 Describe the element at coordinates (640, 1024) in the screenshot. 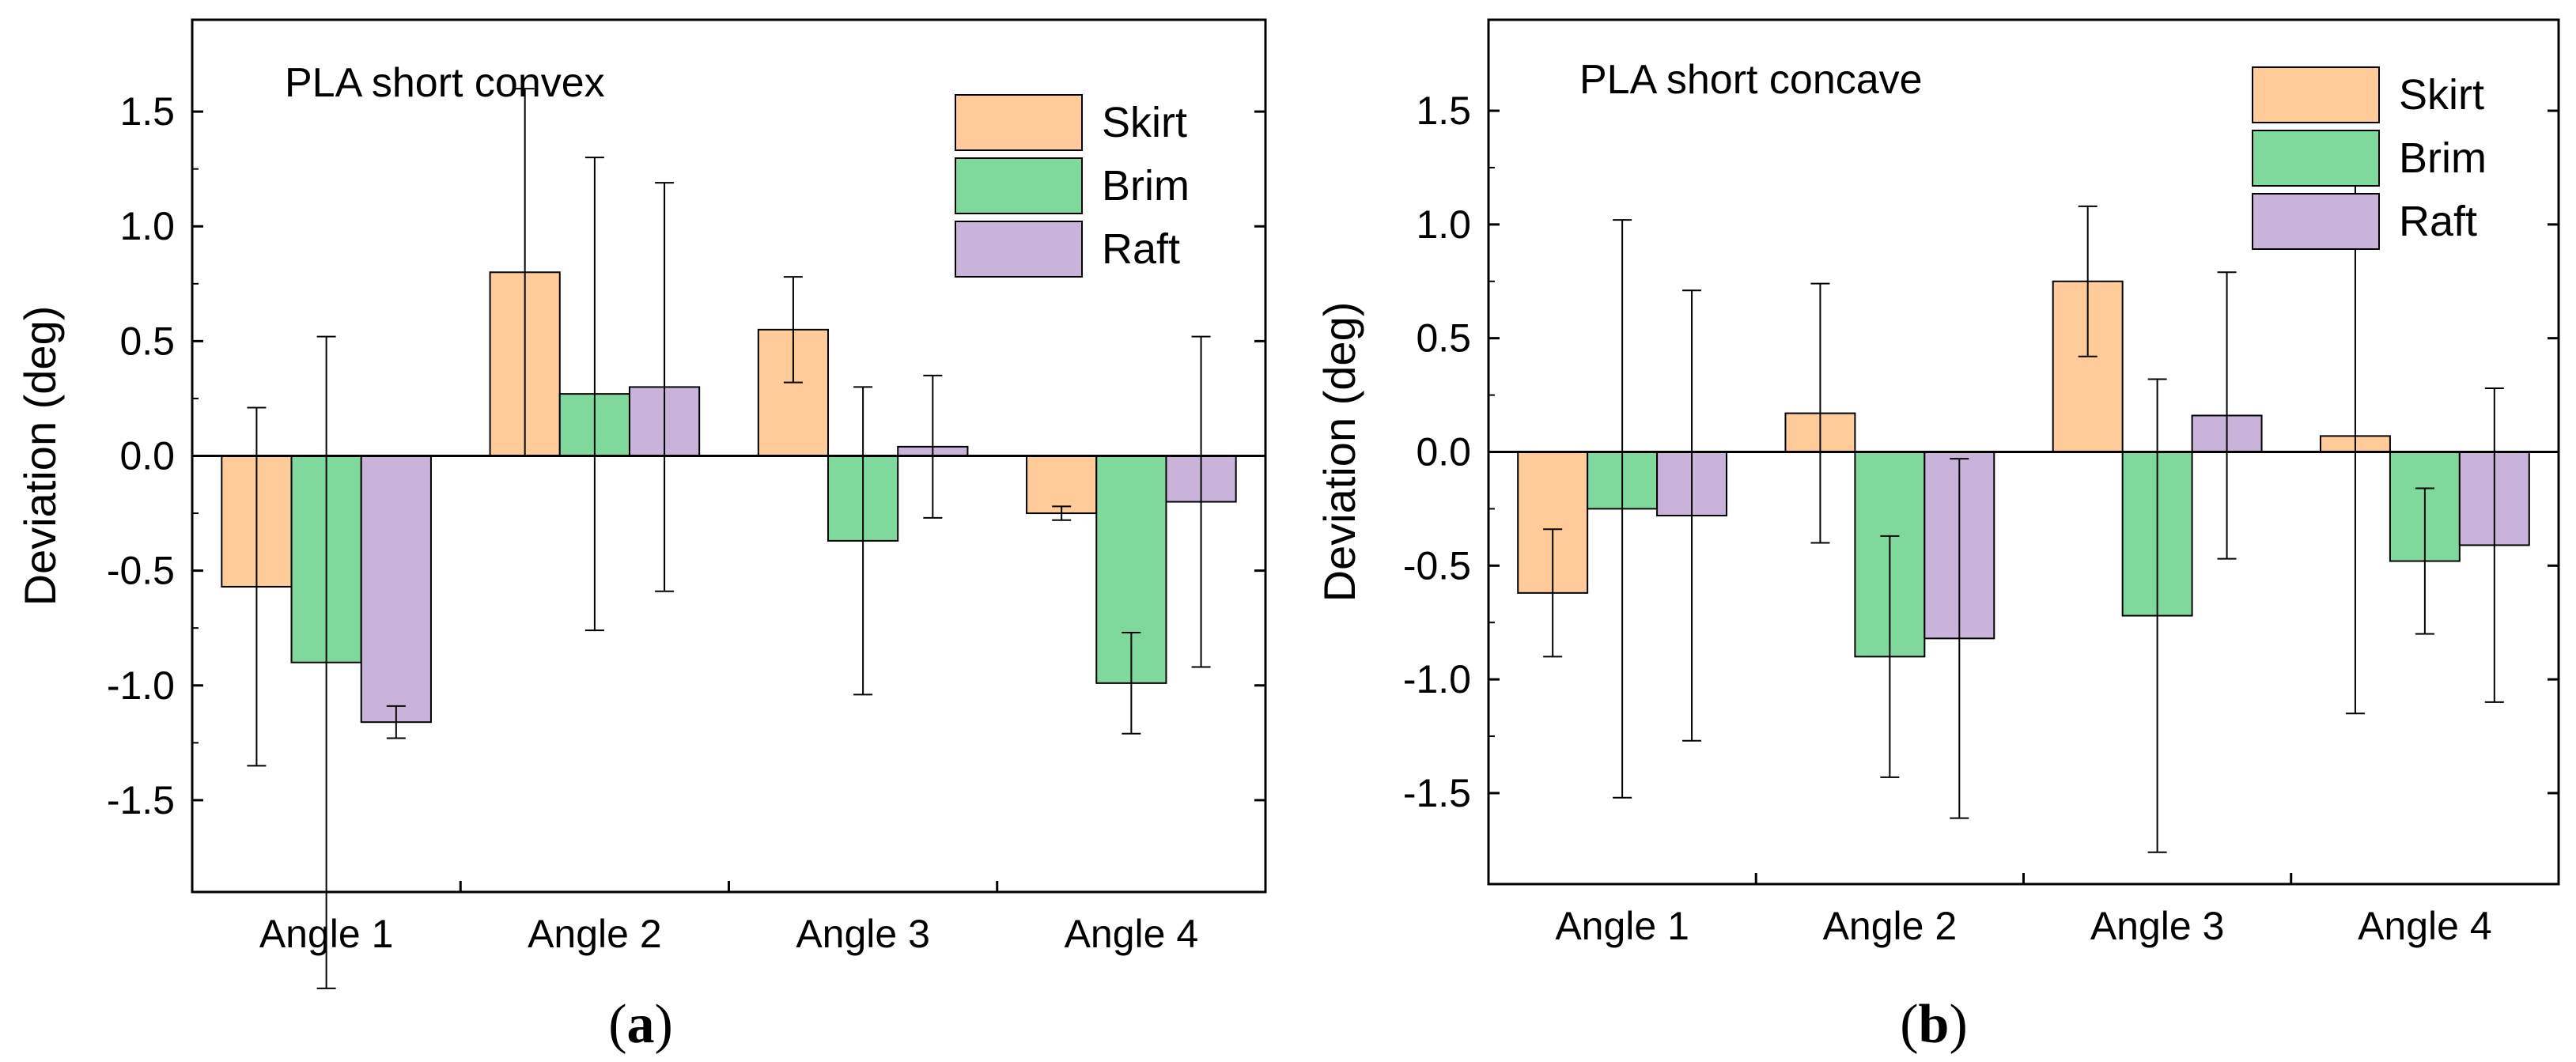

I see `panel-caption: (a)` at that location.